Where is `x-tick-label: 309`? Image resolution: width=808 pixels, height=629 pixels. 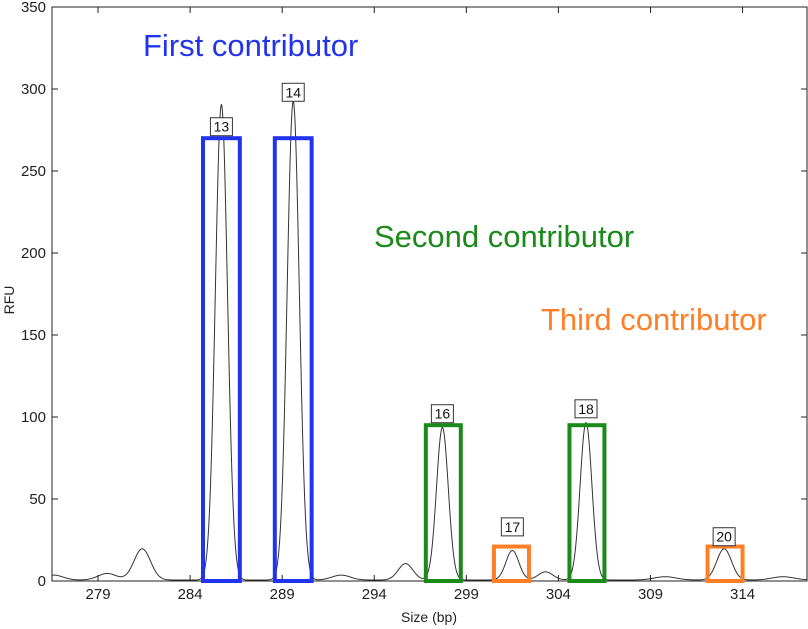
x-tick-label: 309 is located at coordinates (650, 594).